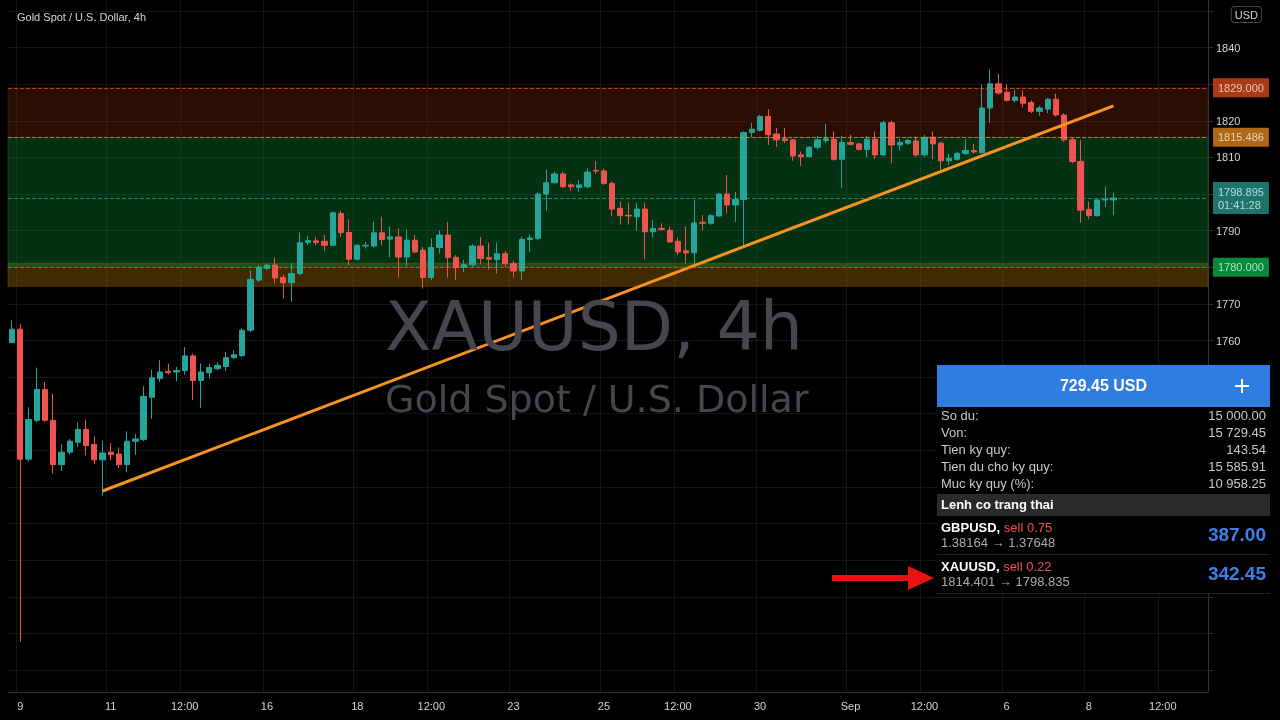 The image size is (1280, 720). What do you see at coordinates (1088, 705) in the screenshot?
I see `x-tick-label: 8` at bounding box center [1088, 705].